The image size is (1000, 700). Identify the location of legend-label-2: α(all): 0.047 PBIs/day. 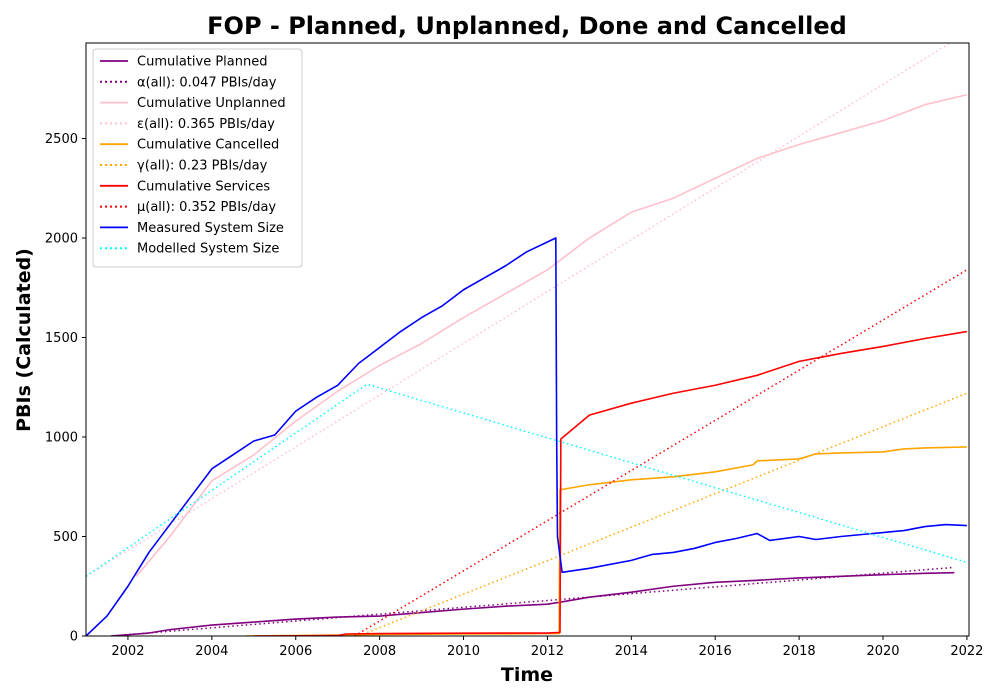
(207, 82).